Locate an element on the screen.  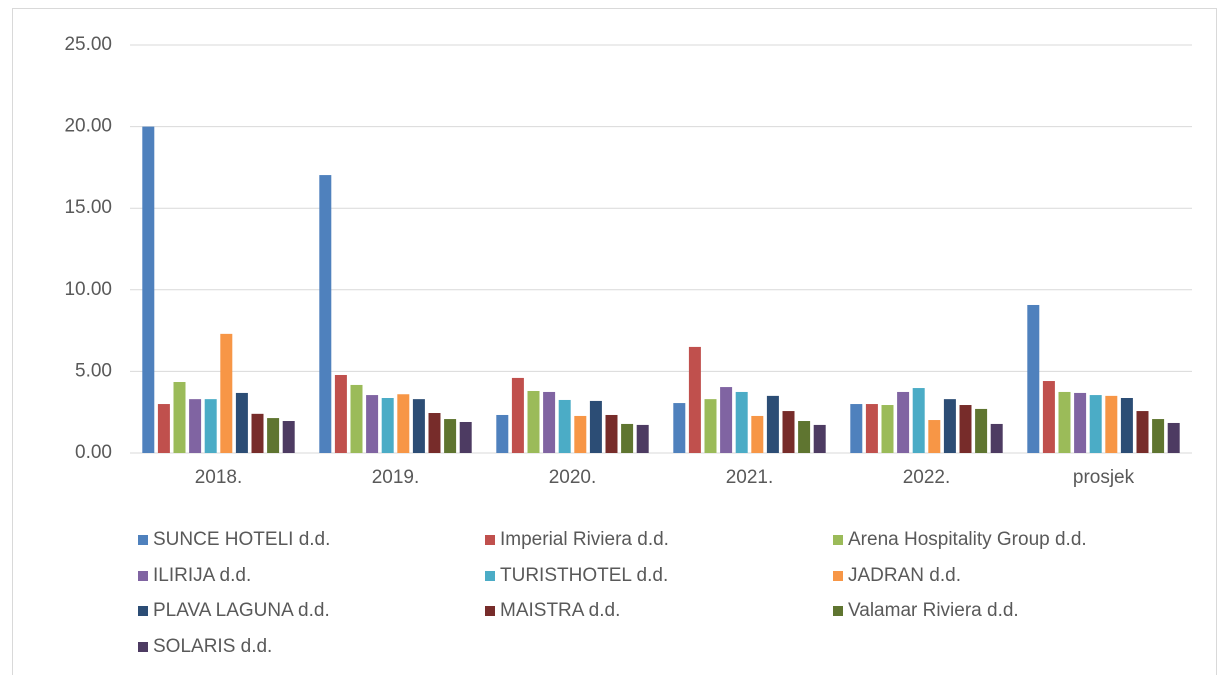
y-tick-label: 0.00 is located at coordinates (93, 452).